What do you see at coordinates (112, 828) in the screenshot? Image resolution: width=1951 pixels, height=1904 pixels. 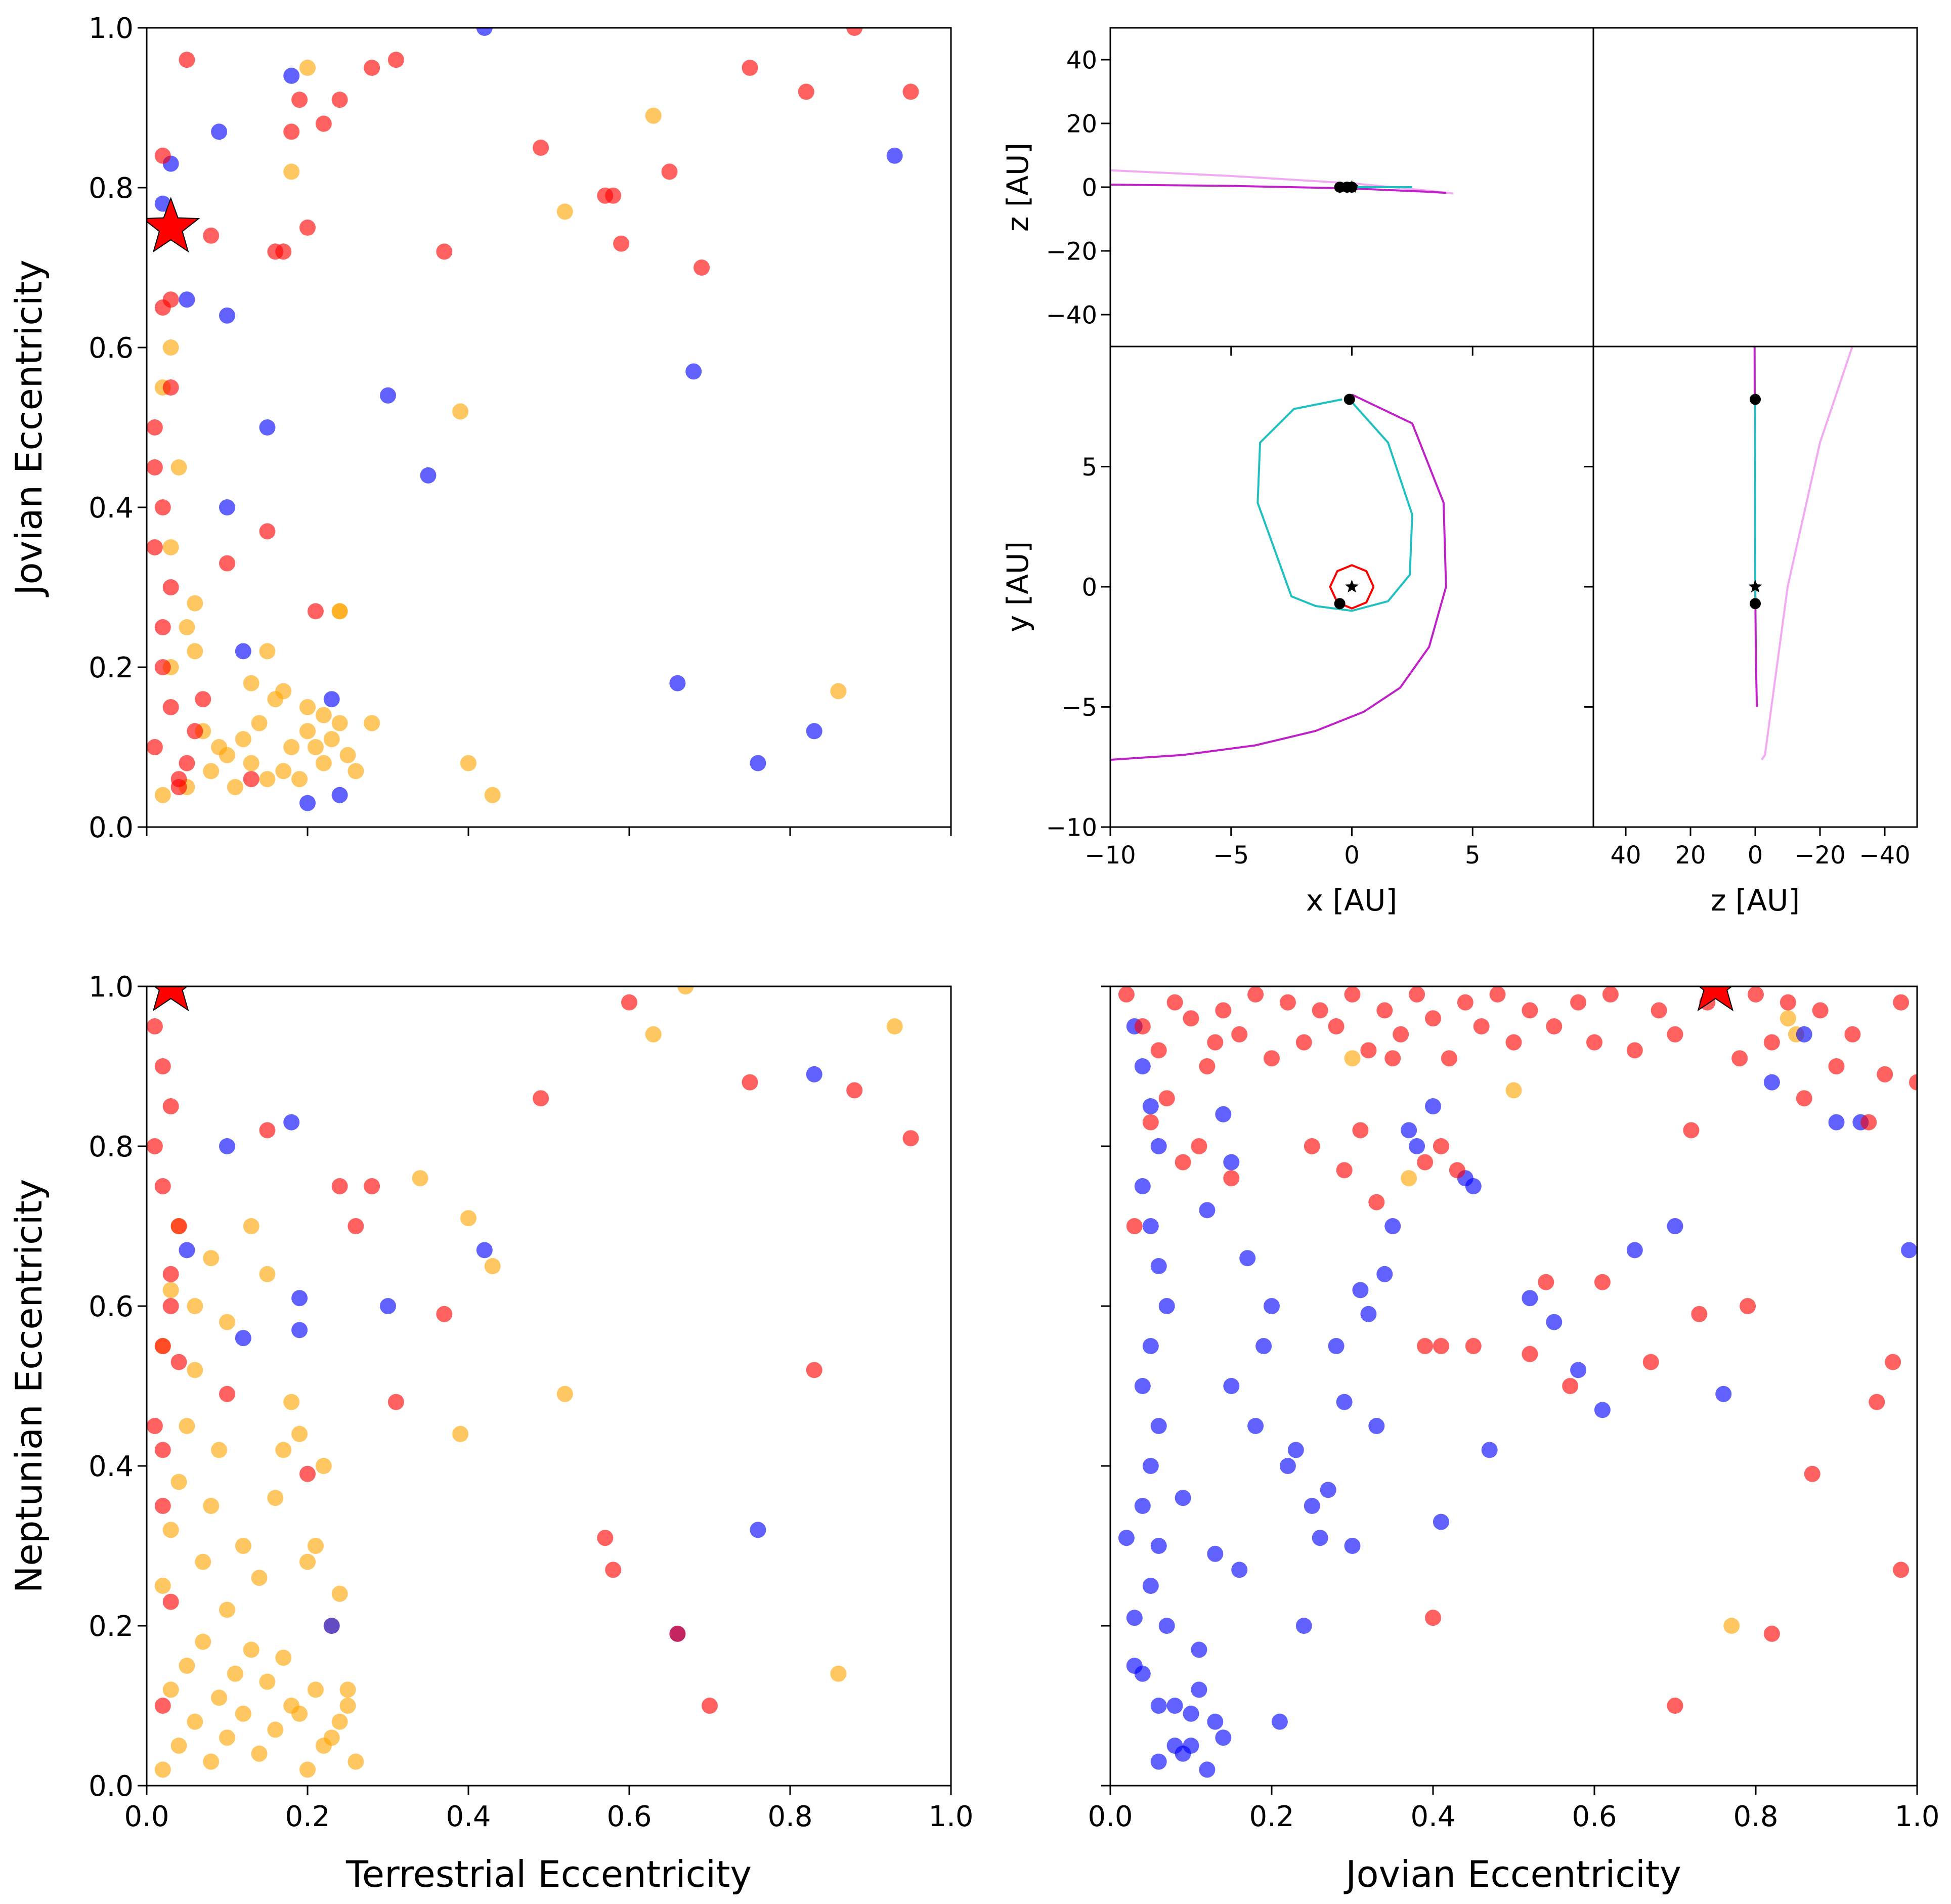 I see `y-tick-label: 0.0` at bounding box center [112, 828].